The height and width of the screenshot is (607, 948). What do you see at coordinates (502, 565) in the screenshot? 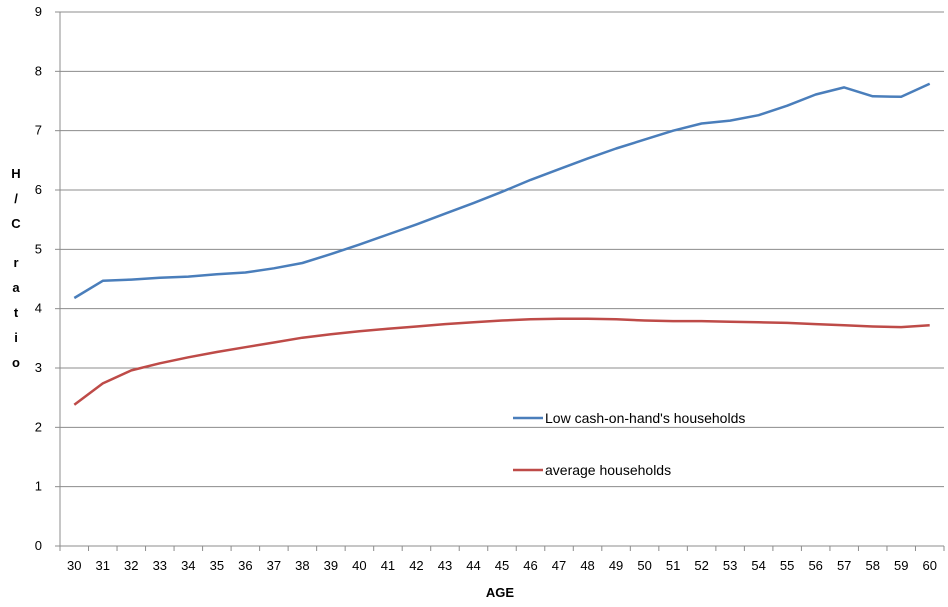
I see `x-tick-label: 45` at bounding box center [502, 565].